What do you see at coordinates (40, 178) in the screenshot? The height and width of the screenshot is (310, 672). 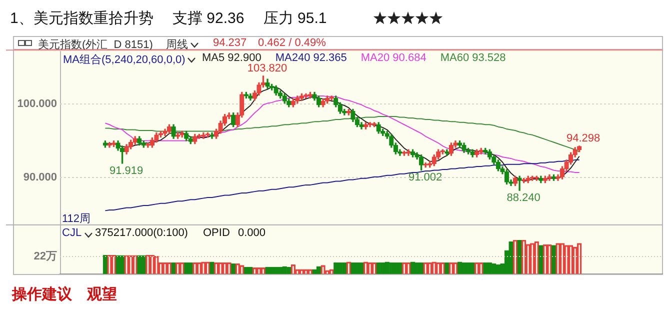 I see `y-tick-label: 90.000` at bounding box center [40, 178].